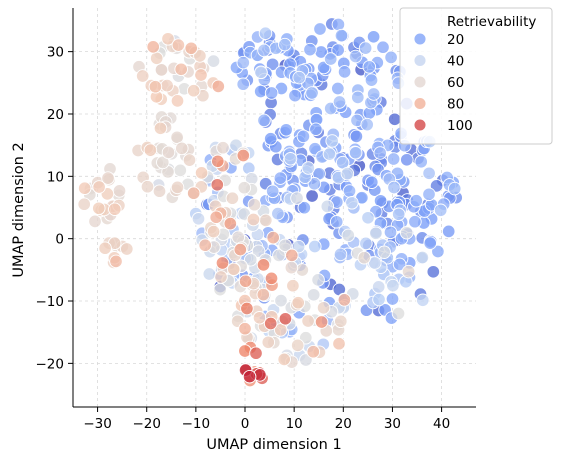  What do you see at coordinates (245, 424) in the screenshot?
I see `x-tick-label: 0` at bounding box center [245, 424].